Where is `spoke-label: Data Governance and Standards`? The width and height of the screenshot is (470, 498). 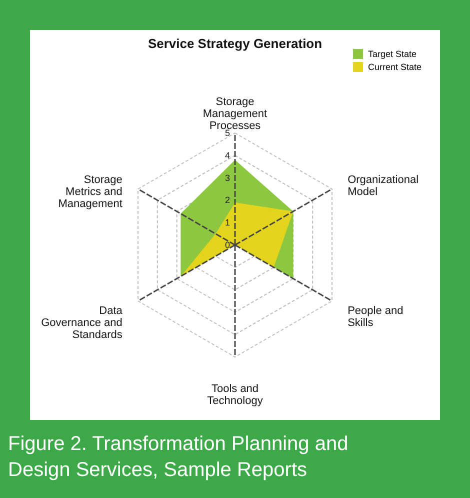
spoke-label: Data Governance and Standards is located at coordinates (82, 323).